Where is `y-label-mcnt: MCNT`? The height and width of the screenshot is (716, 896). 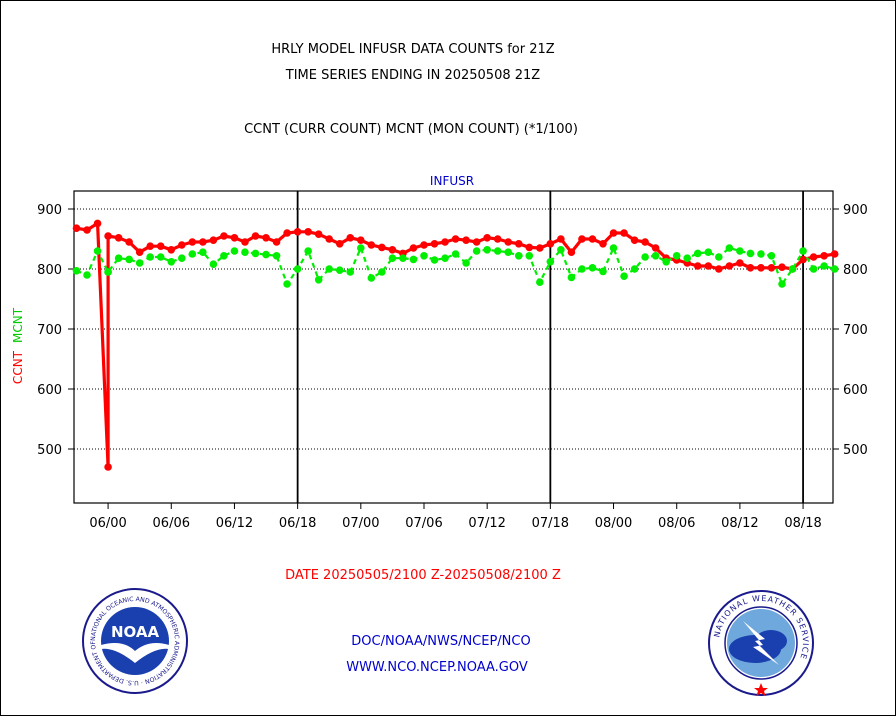 y-label-mcnt: MCNT is located at coordinates (18, 325).